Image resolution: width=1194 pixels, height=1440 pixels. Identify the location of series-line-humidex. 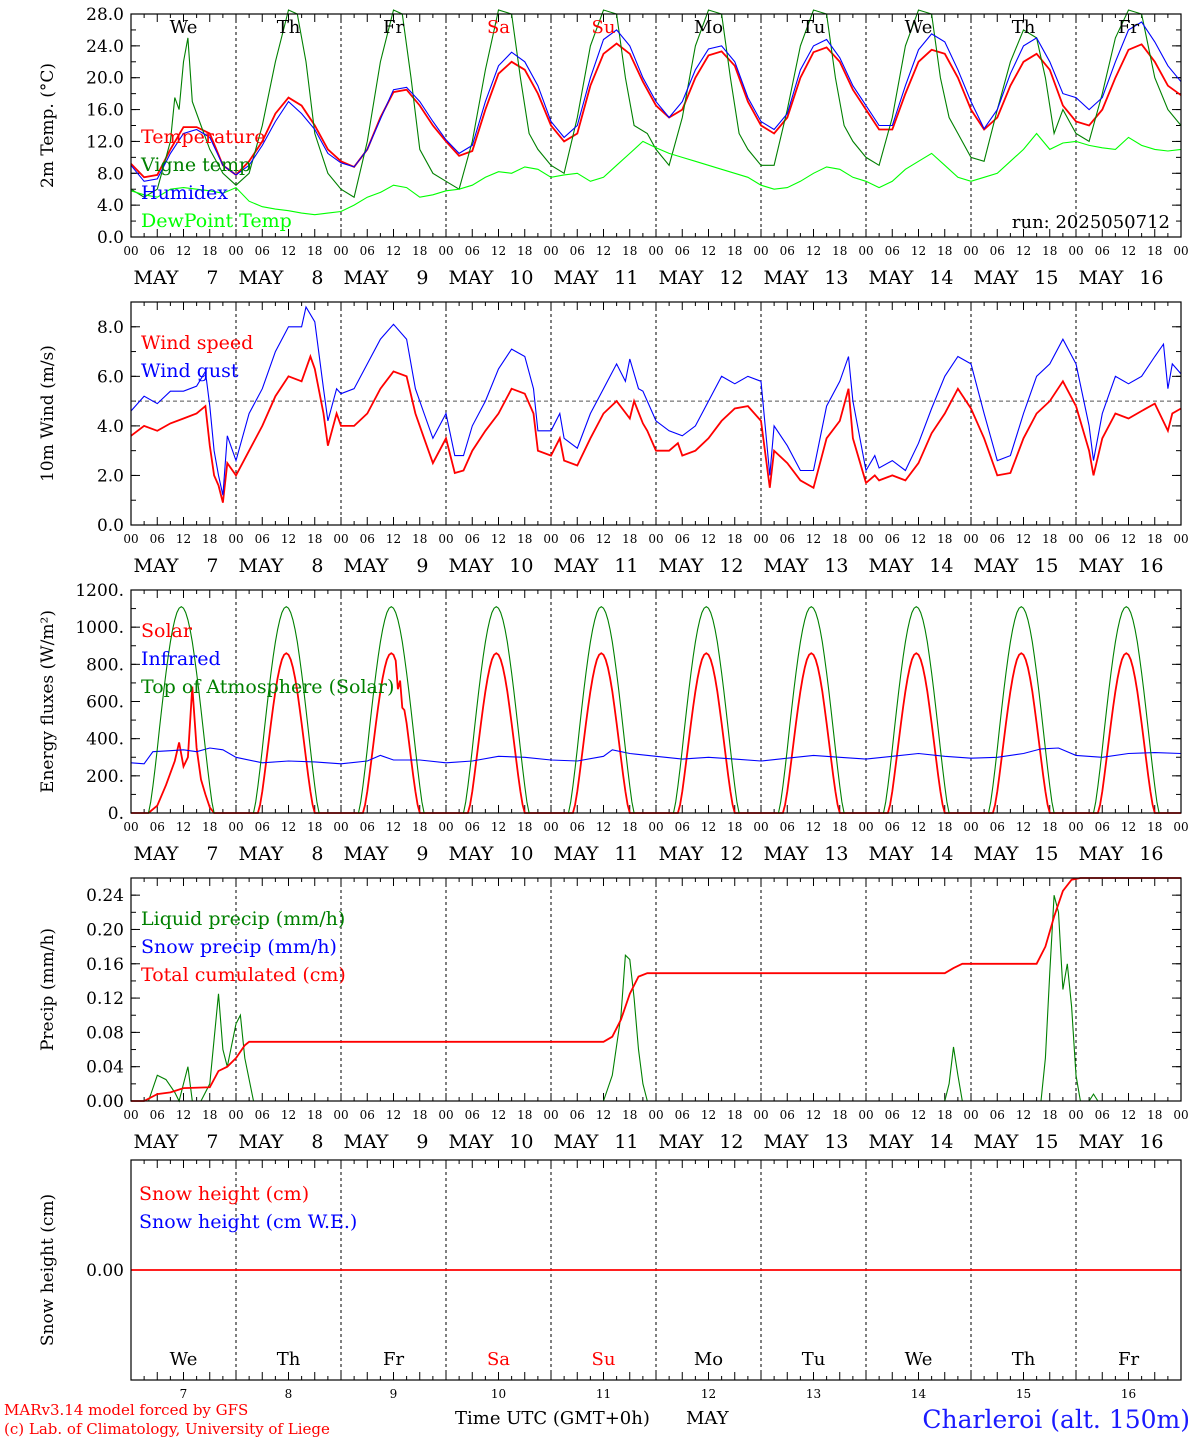
(656, 101).